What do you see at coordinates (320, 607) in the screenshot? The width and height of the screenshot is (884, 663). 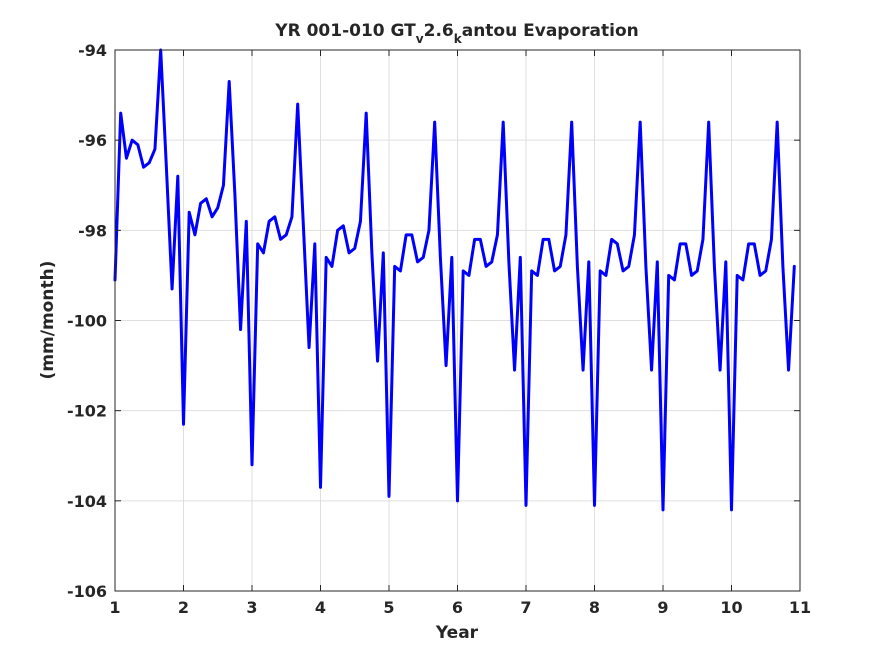 I see `x-tick-label: 4` at bounding box center [320, 607].